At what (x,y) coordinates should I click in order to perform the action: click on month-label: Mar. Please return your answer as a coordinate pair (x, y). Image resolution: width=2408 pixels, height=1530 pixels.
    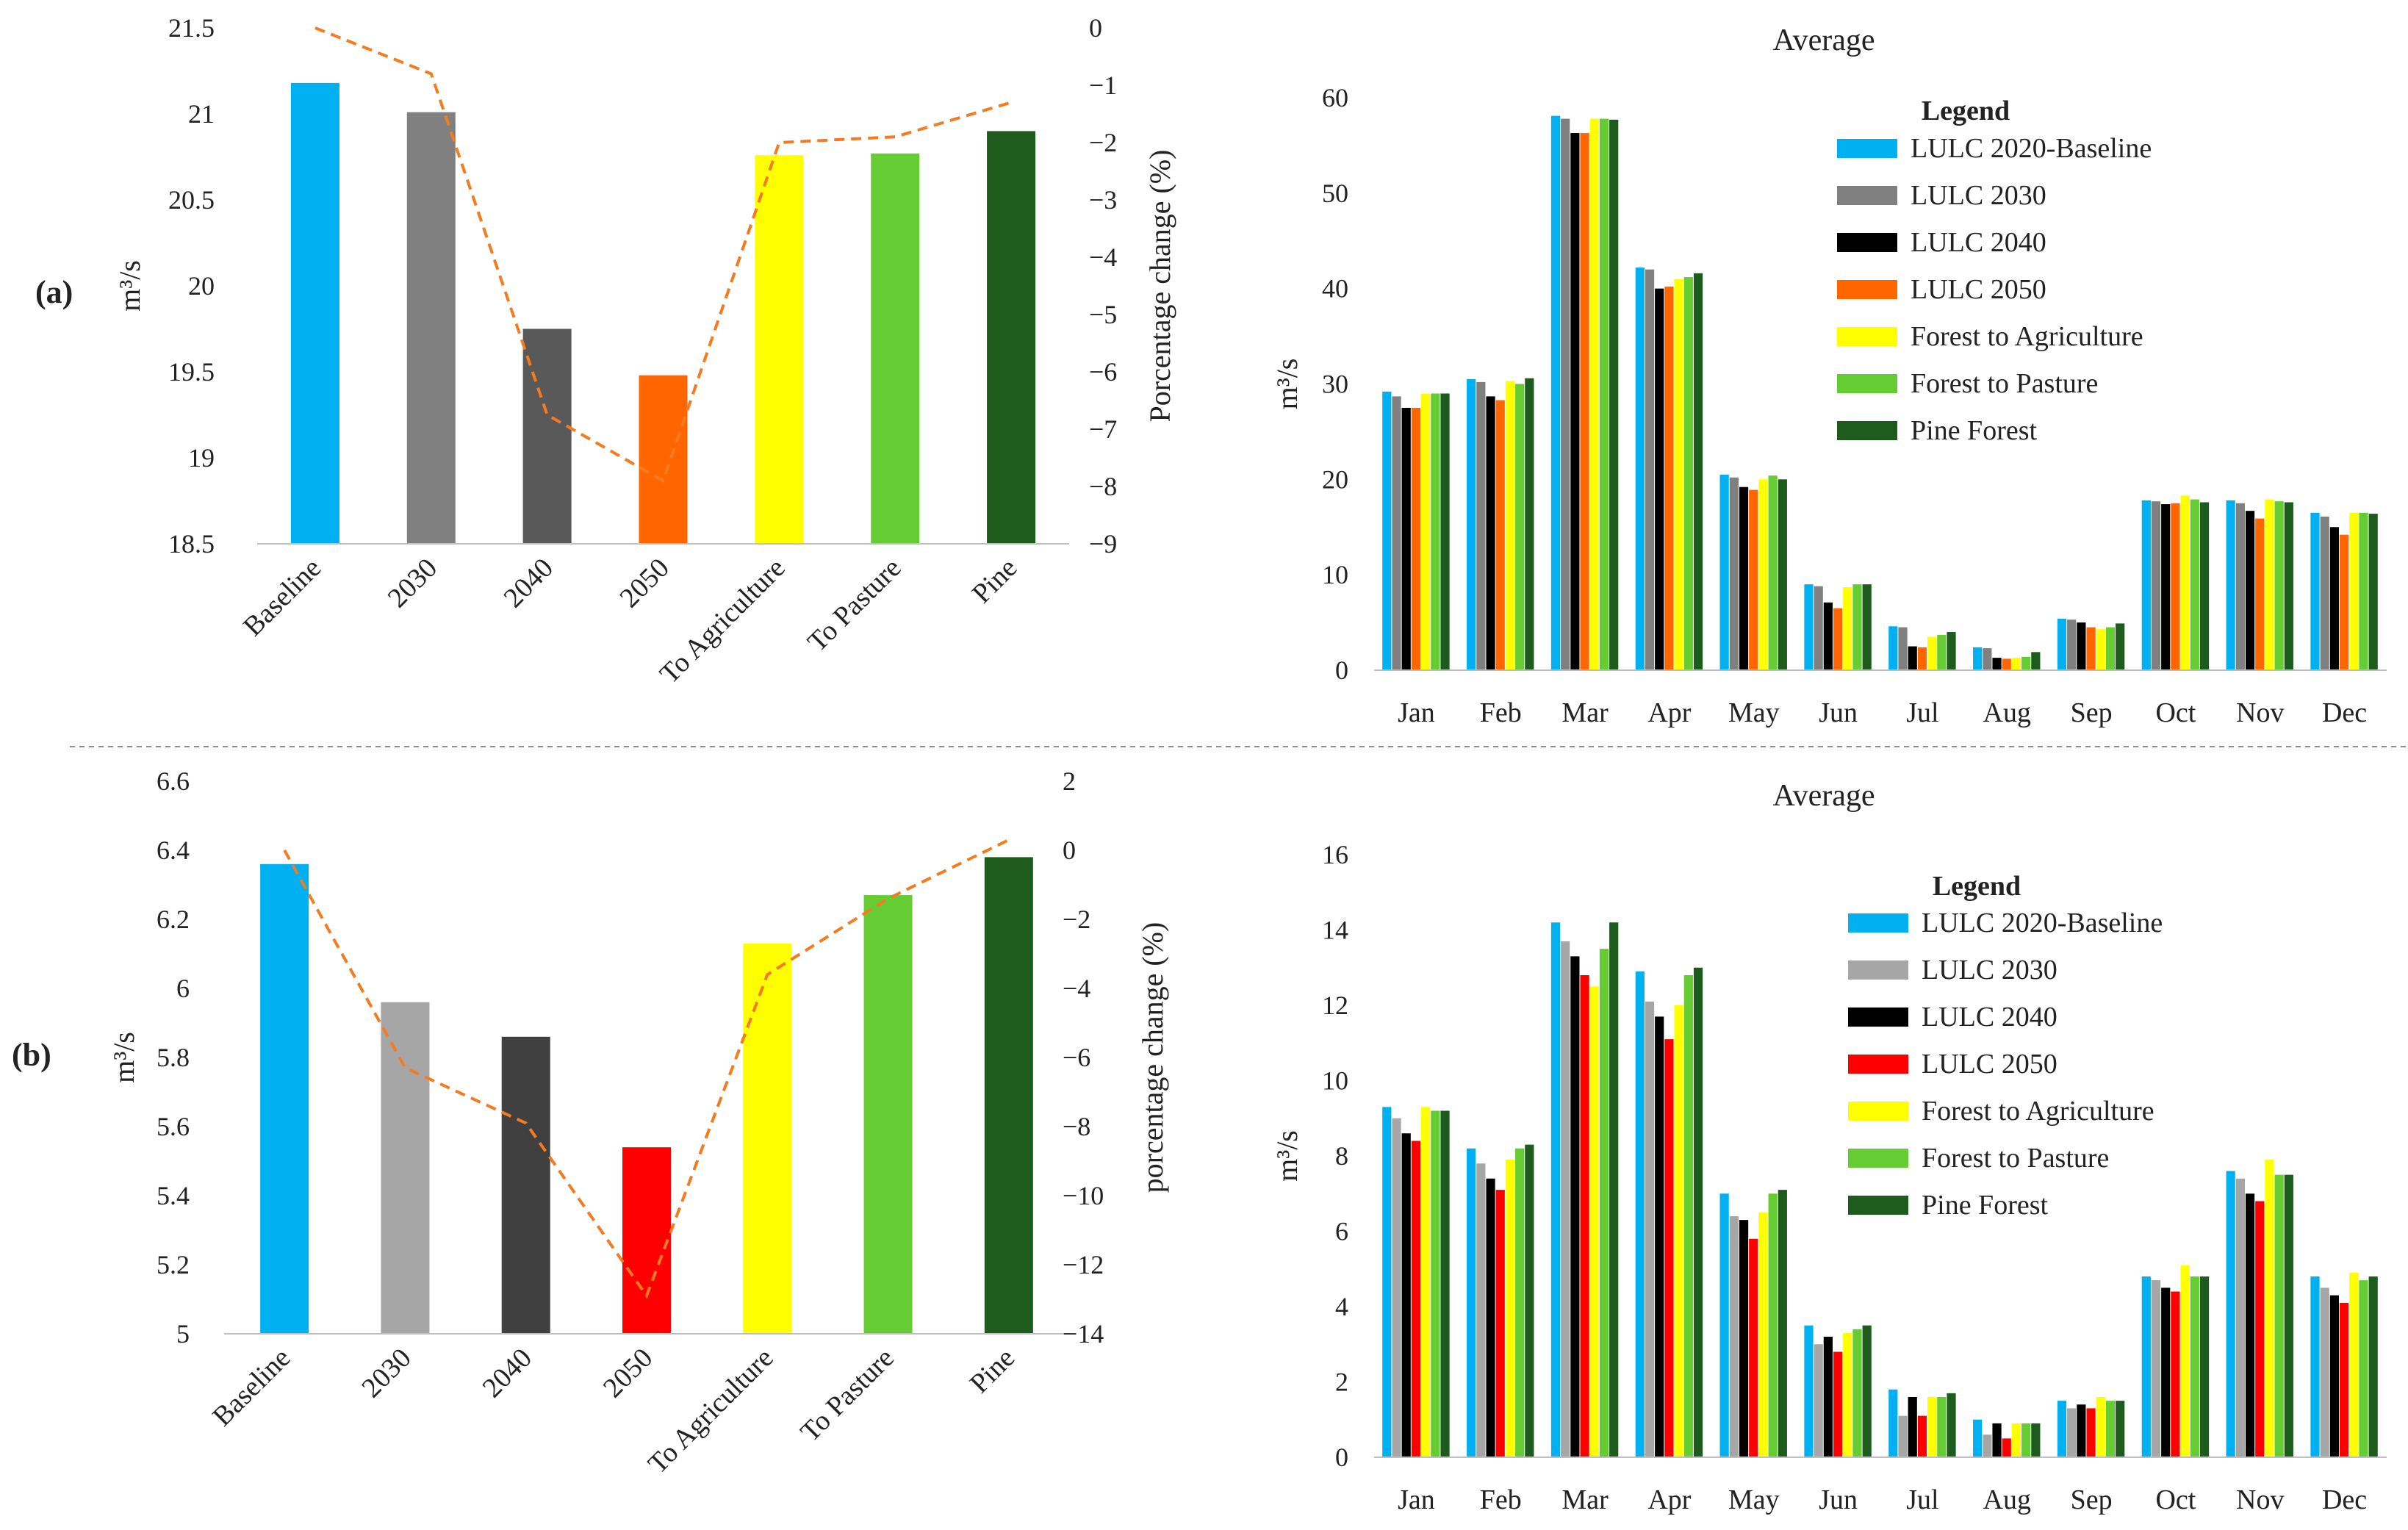
    Looking at the image, I should click on (1585, 1499).